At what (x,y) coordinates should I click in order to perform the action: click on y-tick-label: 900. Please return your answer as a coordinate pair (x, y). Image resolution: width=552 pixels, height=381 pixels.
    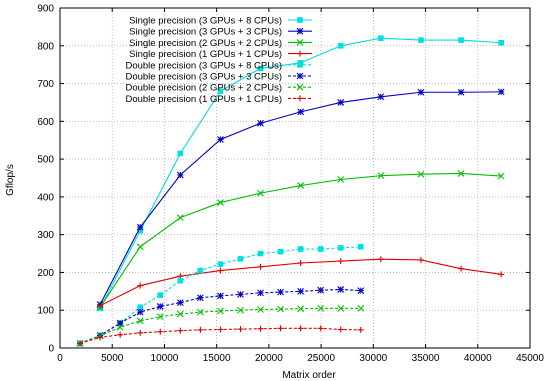
    Looking at the image, I should click on (45, 9).